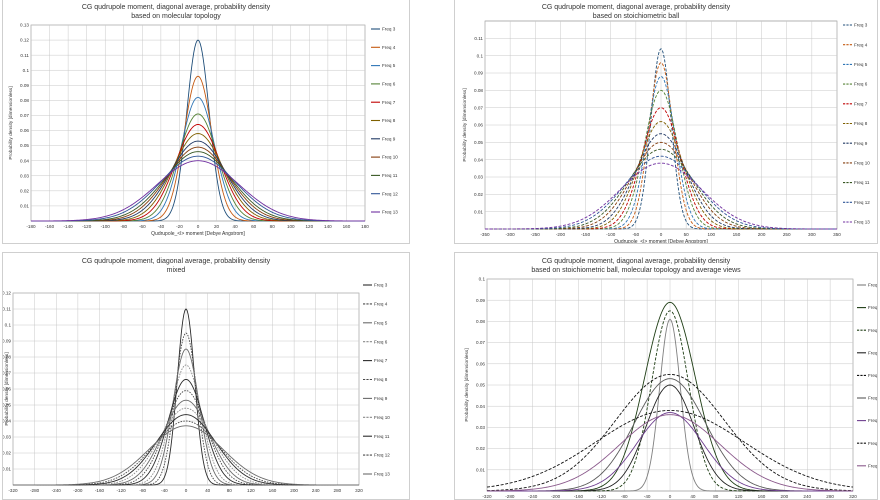  What do you see at coordinates (161, 226) in the screenshot?
I see `x-tick-label: -40` at bounding box center [161, 226].